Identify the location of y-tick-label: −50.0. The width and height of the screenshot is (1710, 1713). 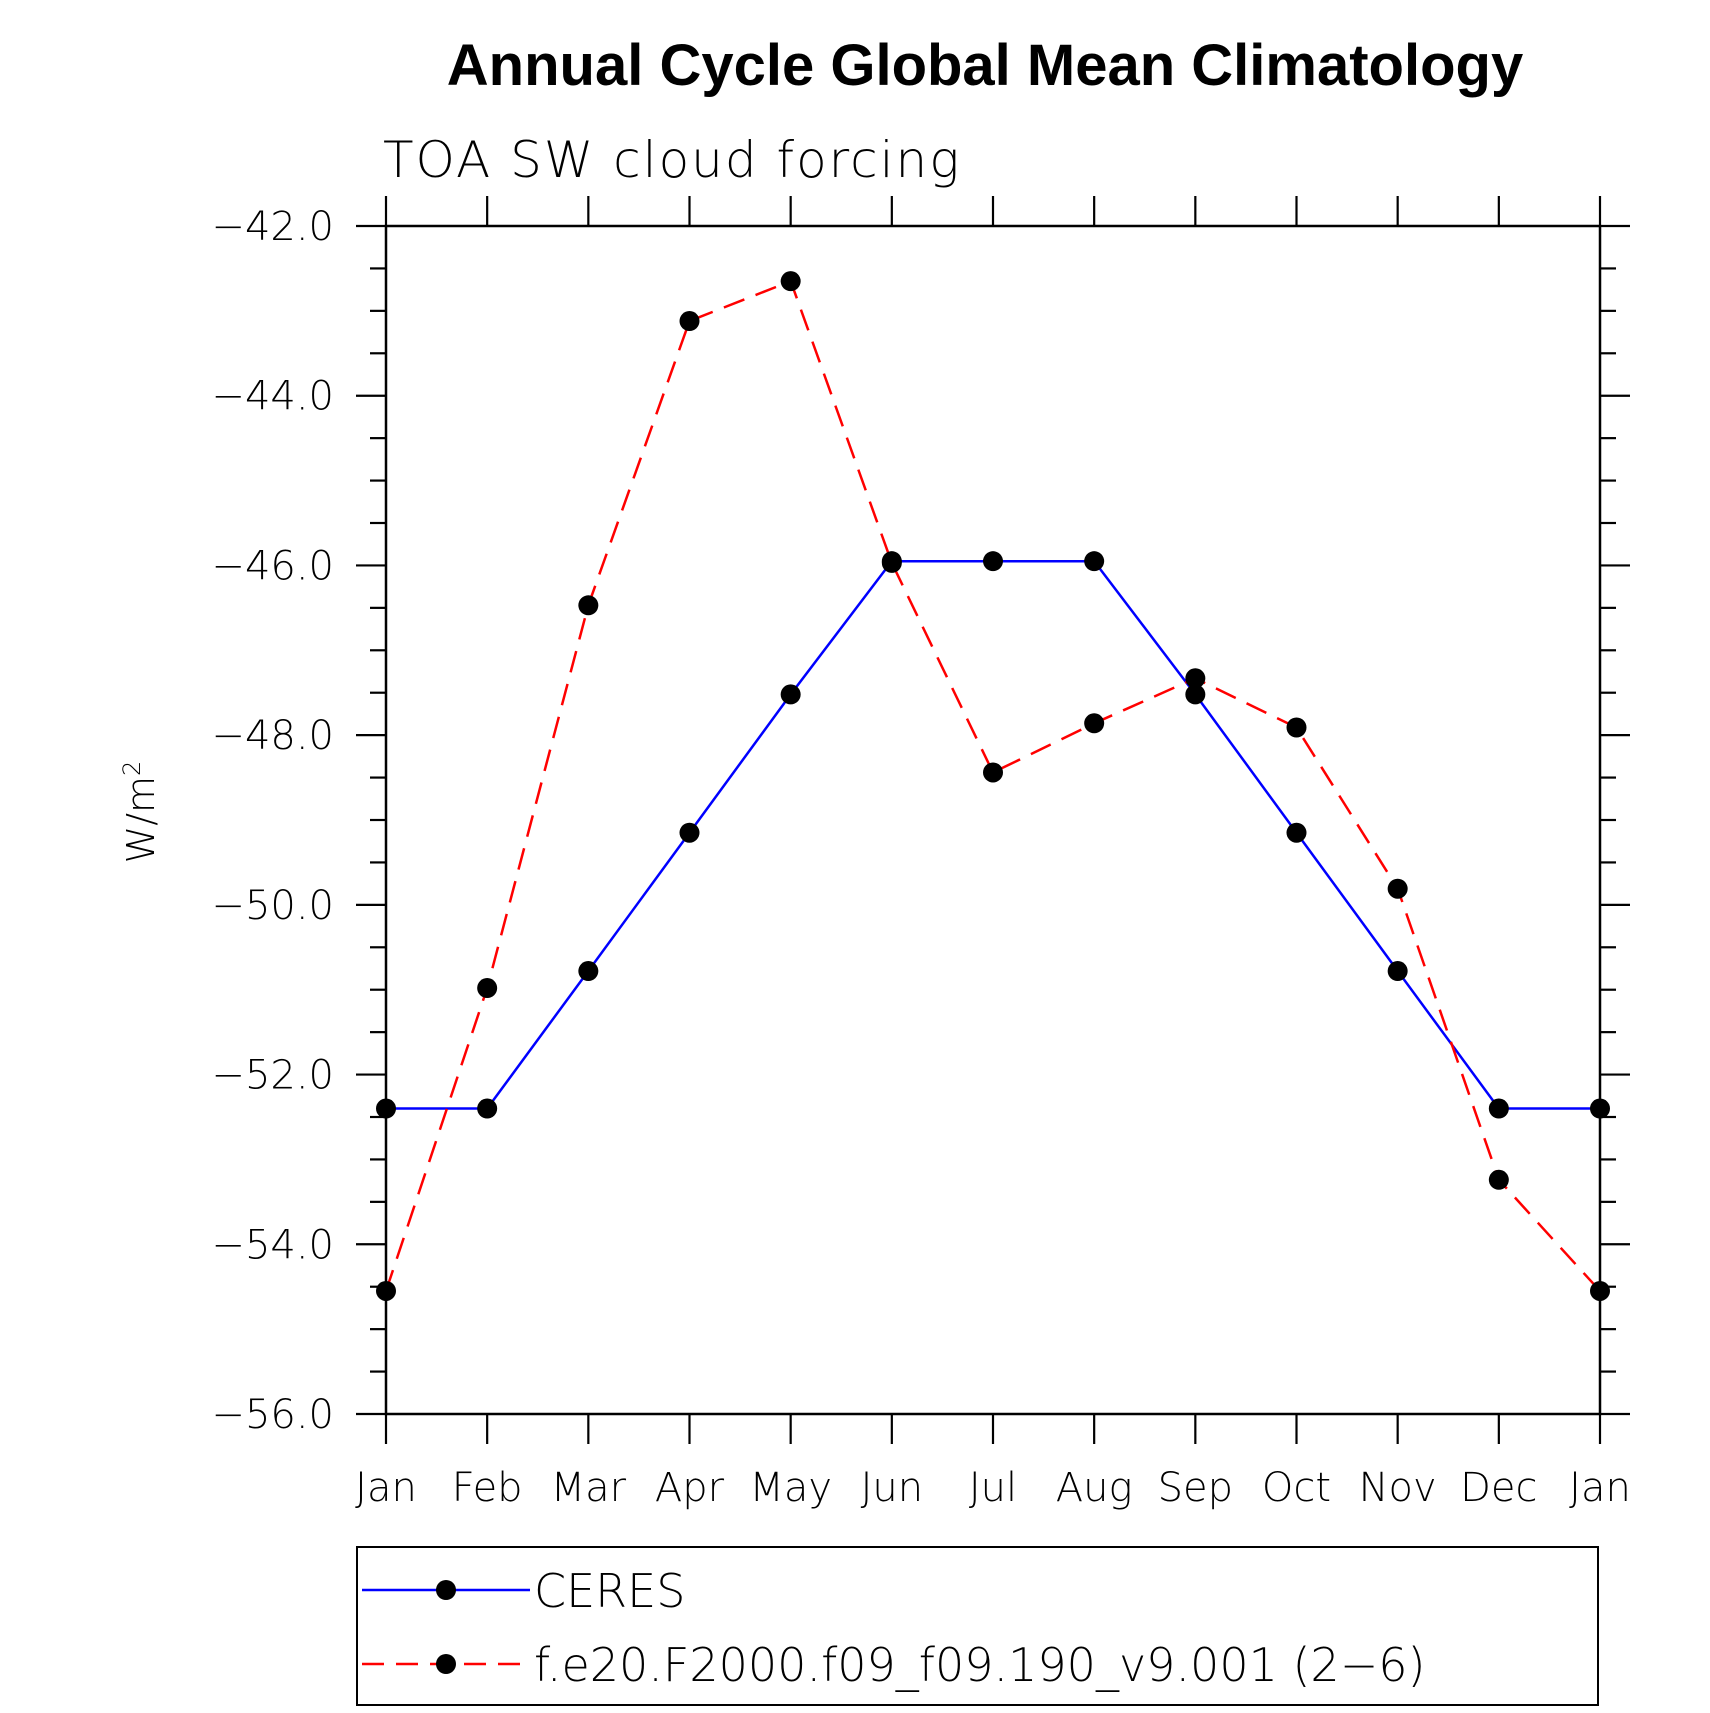
(272, 906).